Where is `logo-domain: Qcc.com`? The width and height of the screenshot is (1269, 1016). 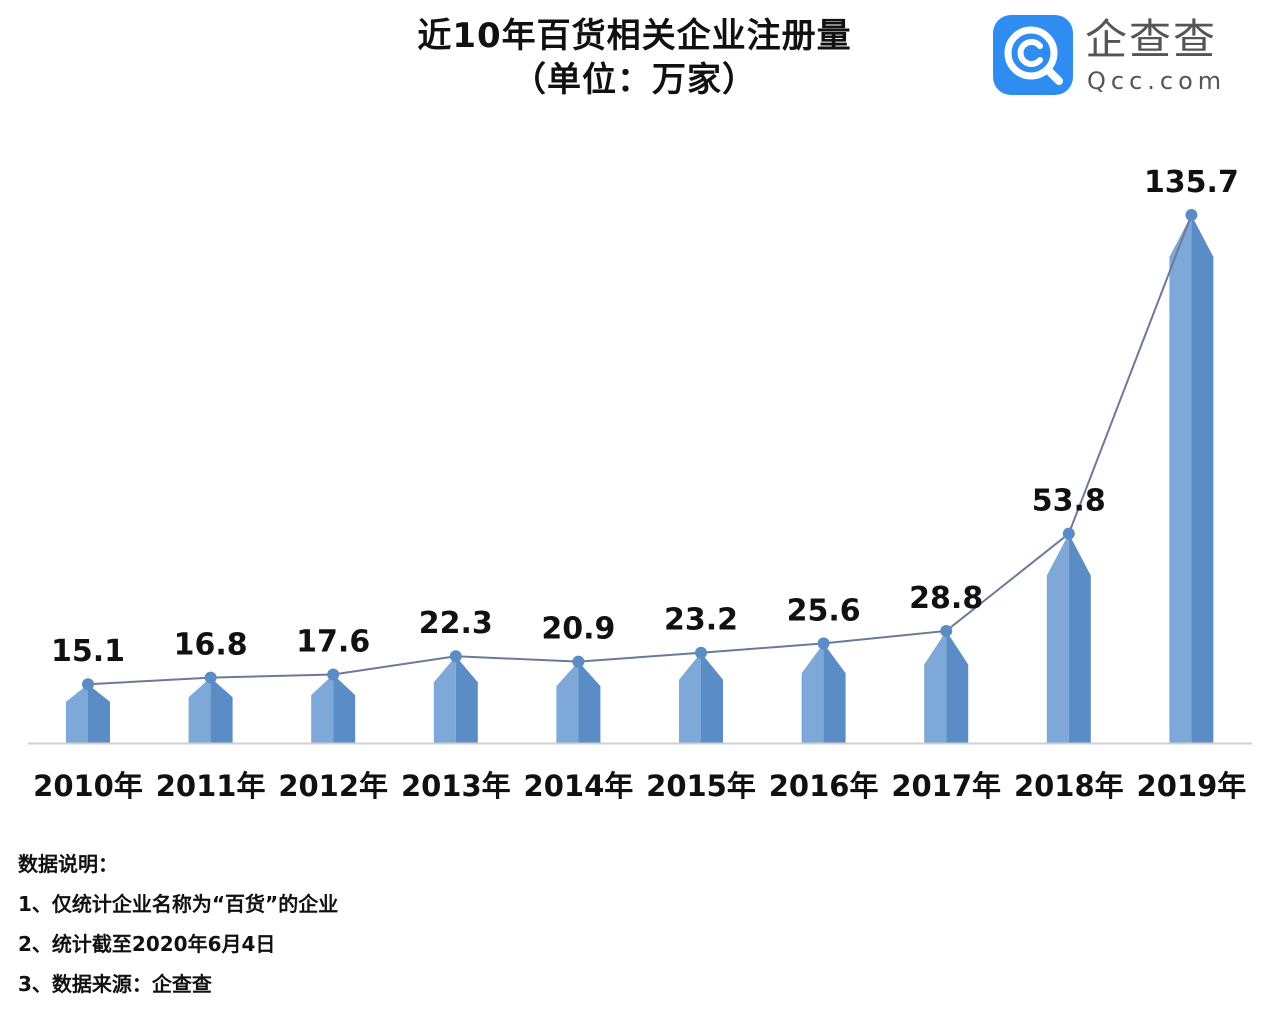 logo-domain: Qcc.com is located at coordinates (1157, 81).